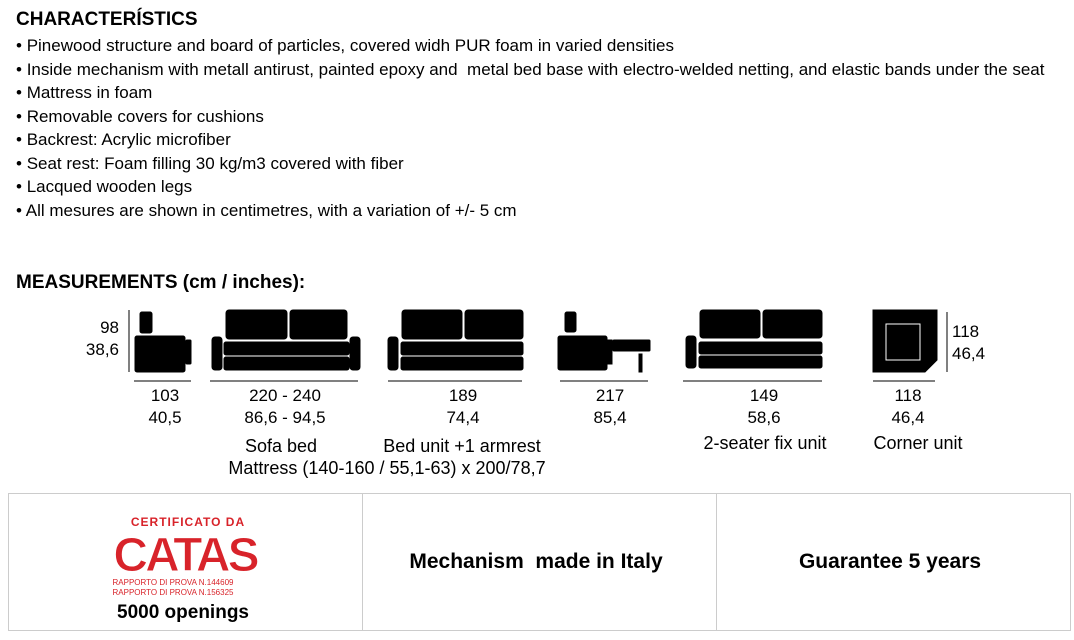 Image resolution: width=1074 pixels, height=640 pixels. Describe the element at coordinates (610, 417) in the screenshot. I see `width-dimension: 85,4` at that location.